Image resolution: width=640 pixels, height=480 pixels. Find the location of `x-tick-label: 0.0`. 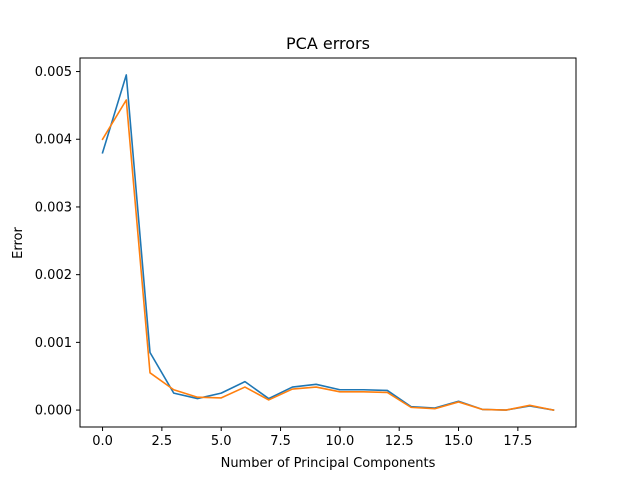

x-tick-label: 0.0 is located at coordinates (102, 441).